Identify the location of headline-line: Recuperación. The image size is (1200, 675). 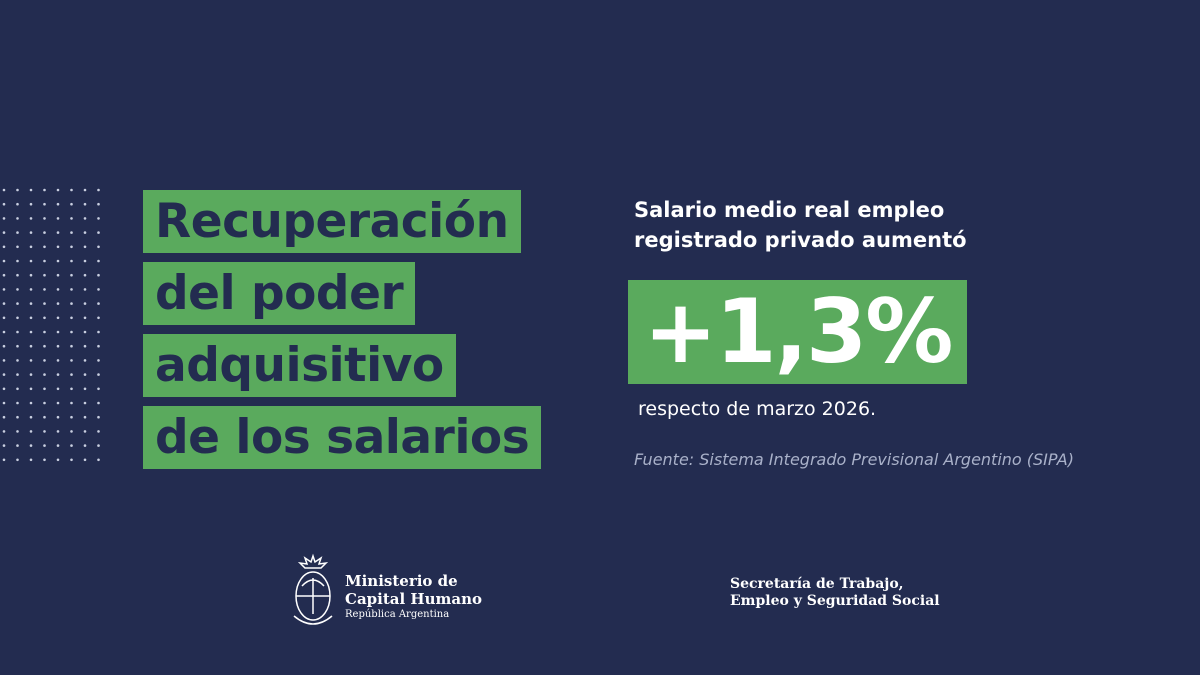
(332, 221).